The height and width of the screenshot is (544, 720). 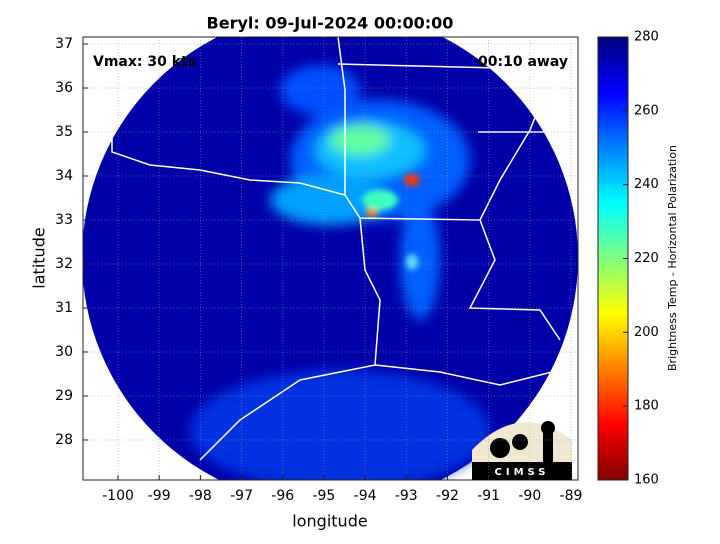 I want to click on x-tick-label: -93, so click(x=406, y=496).